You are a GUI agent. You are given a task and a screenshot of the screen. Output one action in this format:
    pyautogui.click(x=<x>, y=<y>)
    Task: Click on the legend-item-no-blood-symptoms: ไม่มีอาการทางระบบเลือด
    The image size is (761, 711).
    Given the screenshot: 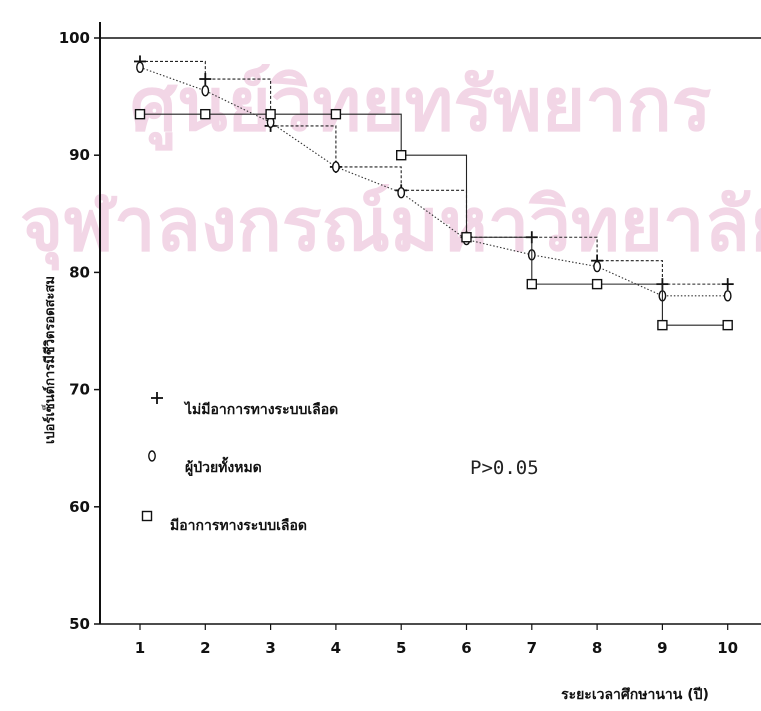 What is the action you would take?
    pyautogui.click(x=244, y=405)
    